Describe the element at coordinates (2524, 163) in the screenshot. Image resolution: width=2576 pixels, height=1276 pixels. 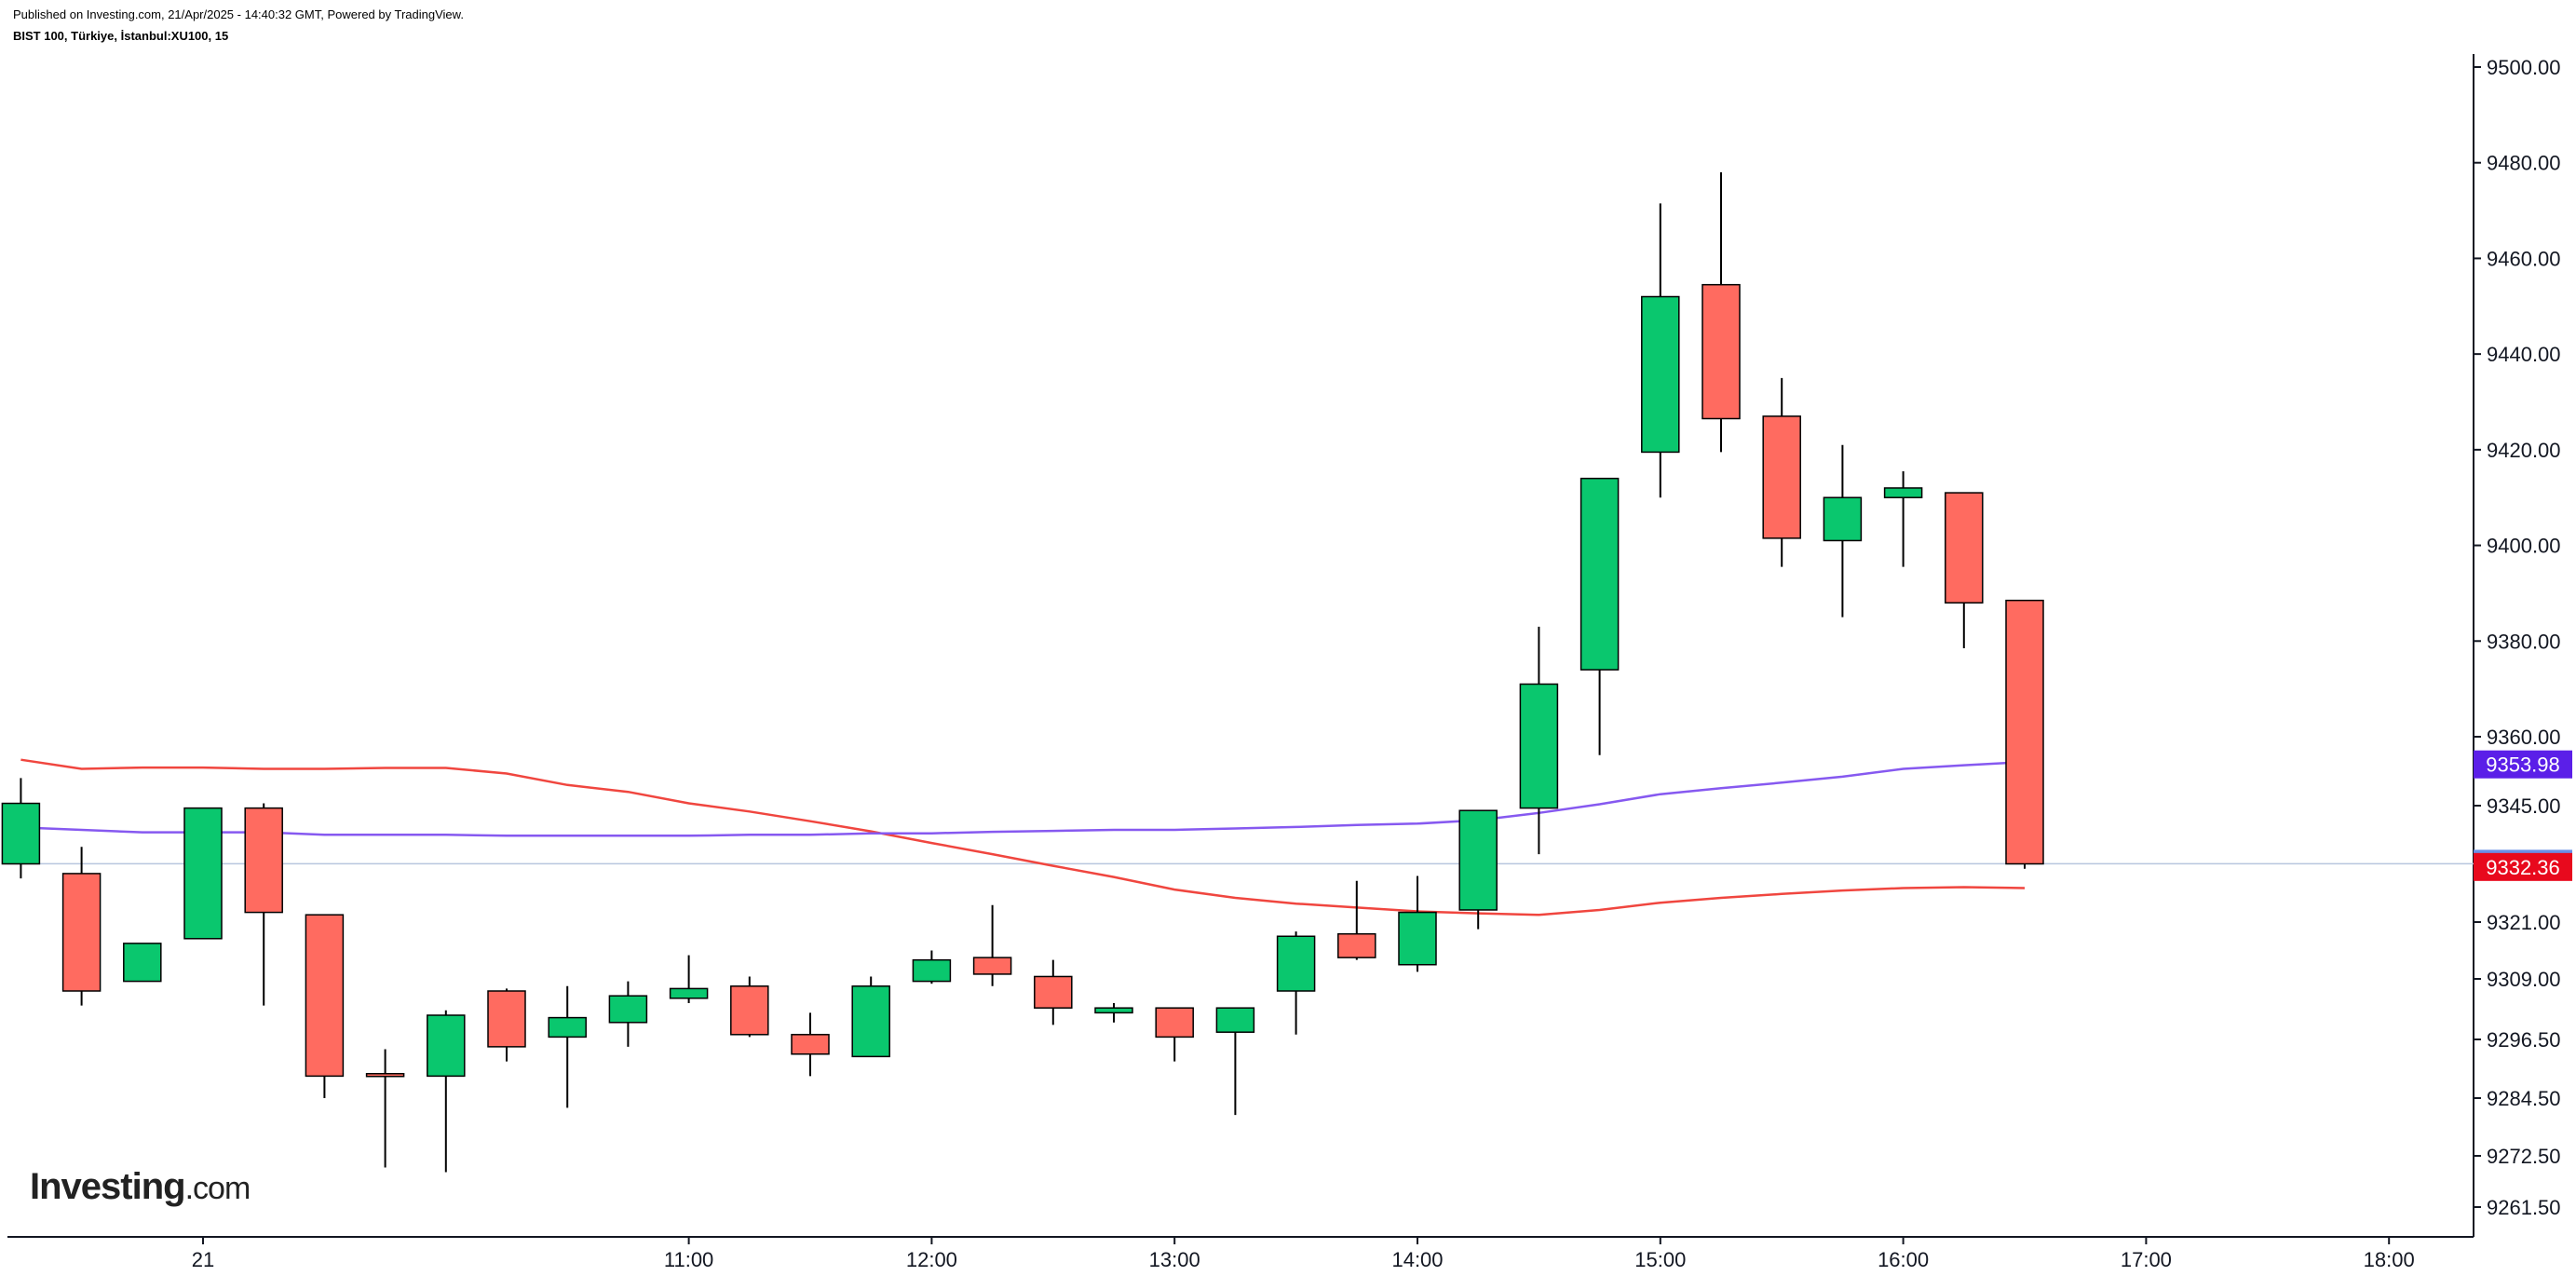
I see `y-tick-label: 9480.00` at that location.